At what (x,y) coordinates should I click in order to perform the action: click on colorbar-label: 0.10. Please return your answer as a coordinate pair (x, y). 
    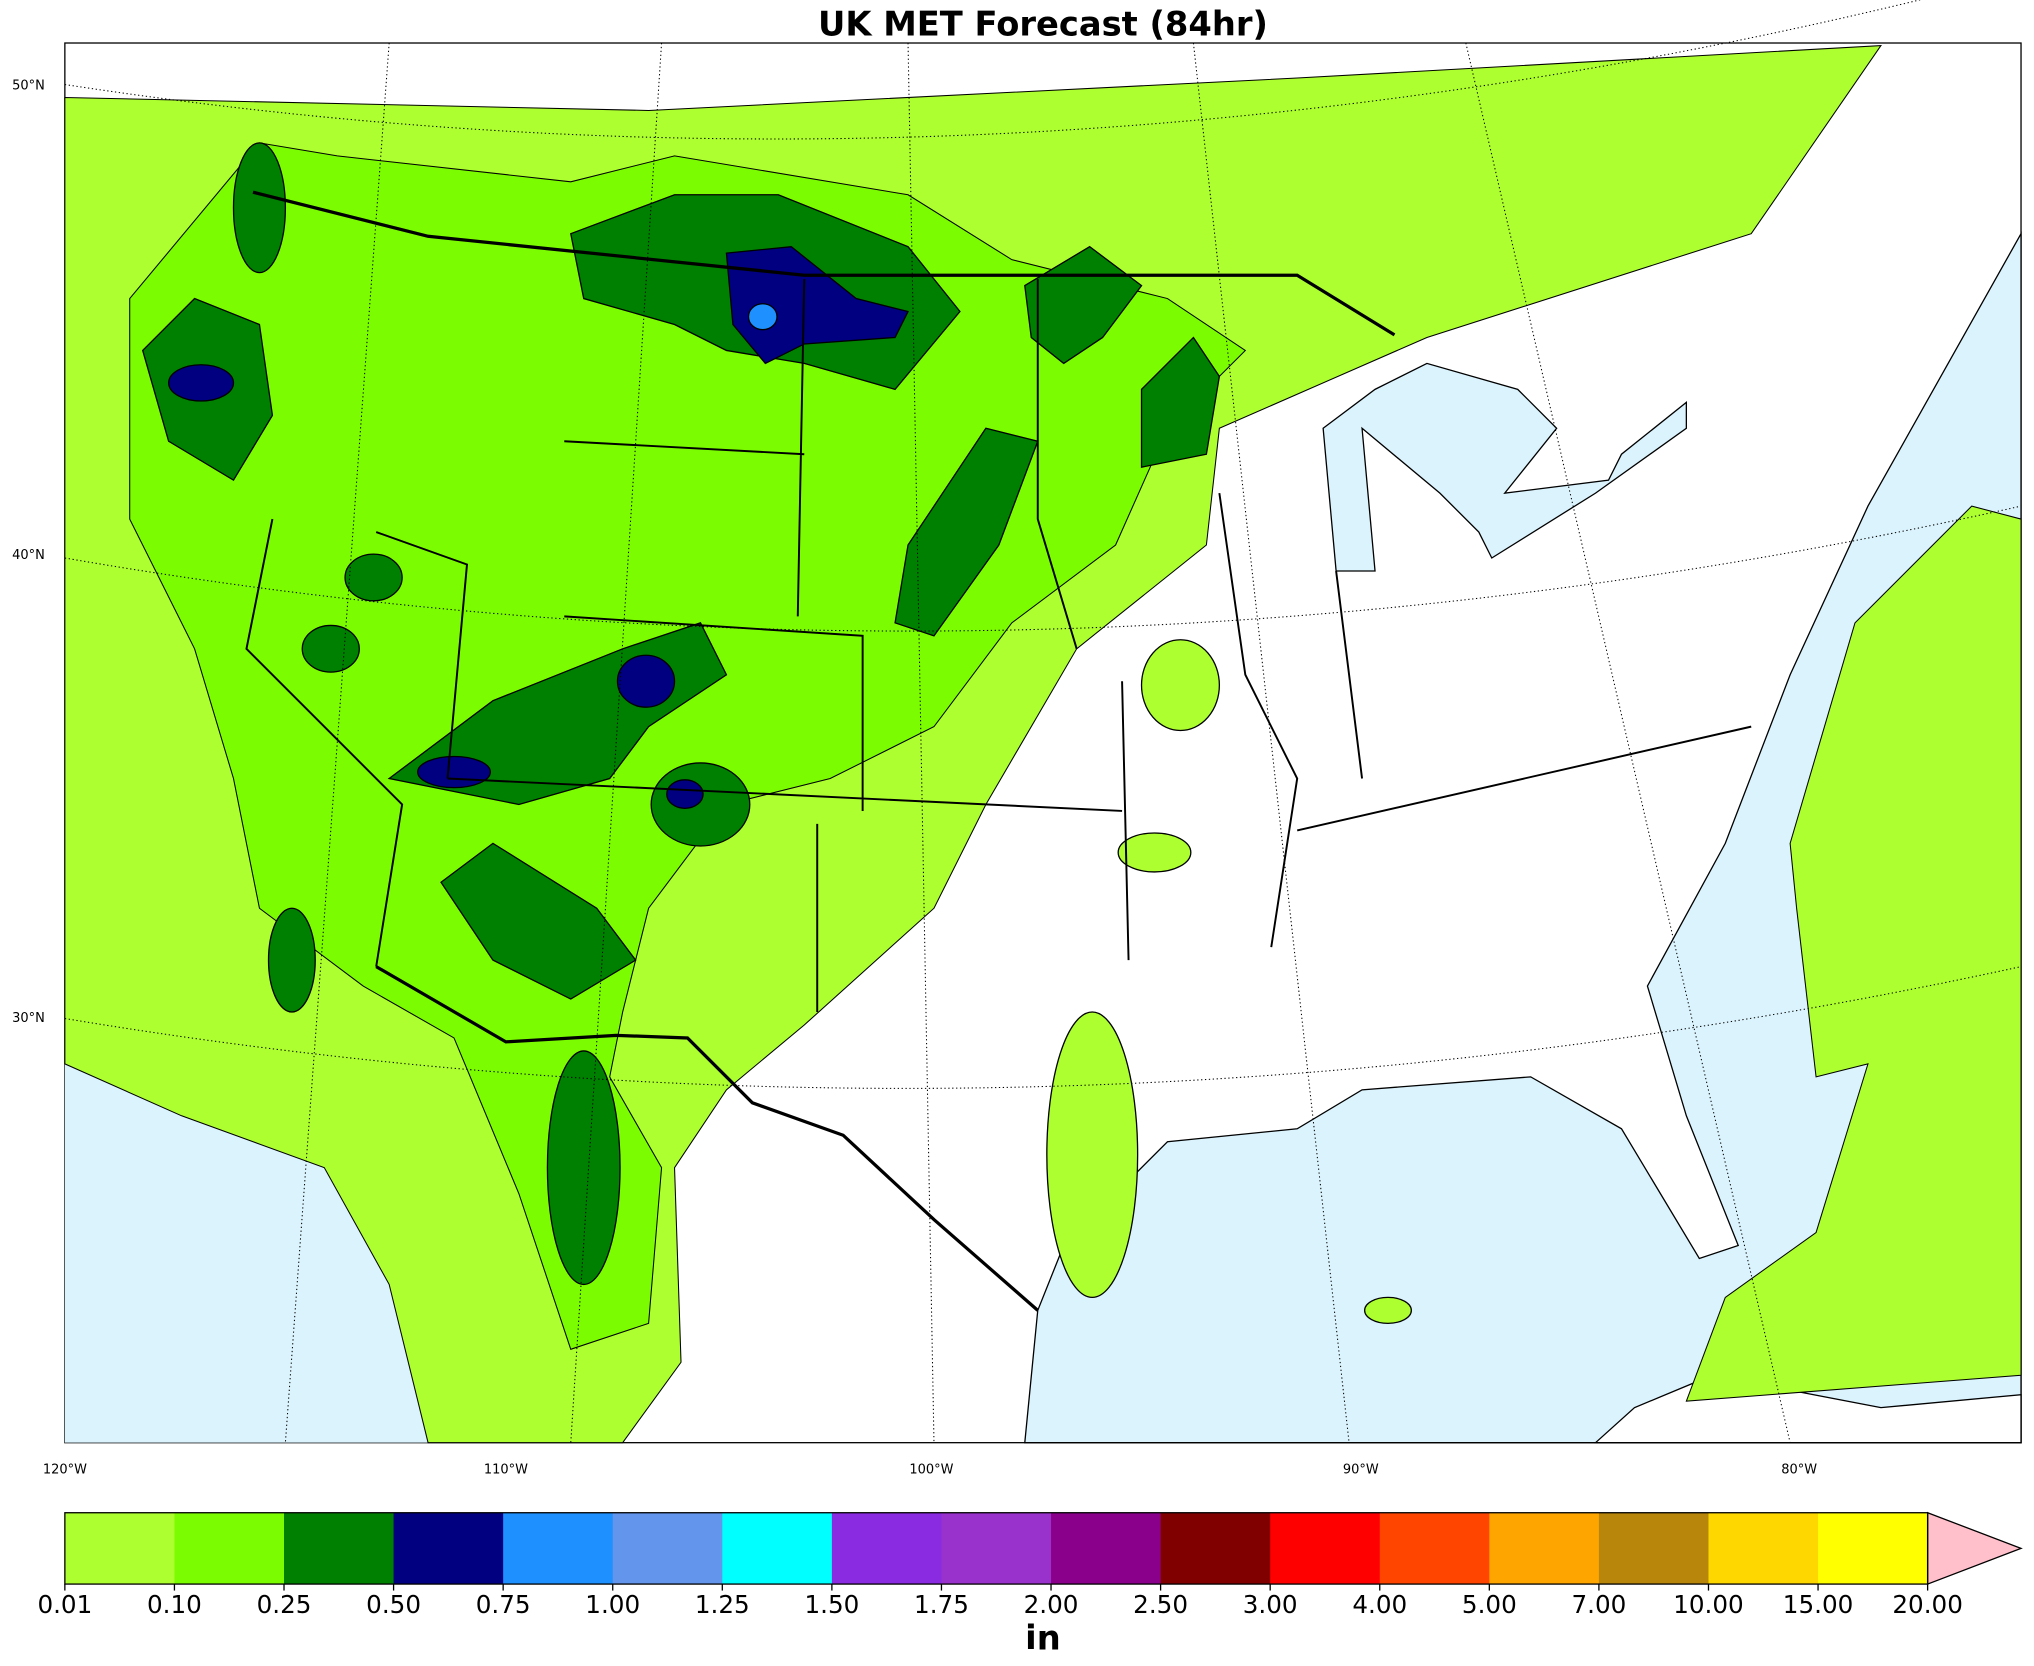
    Looking at the image, I should click on (174, 1604).